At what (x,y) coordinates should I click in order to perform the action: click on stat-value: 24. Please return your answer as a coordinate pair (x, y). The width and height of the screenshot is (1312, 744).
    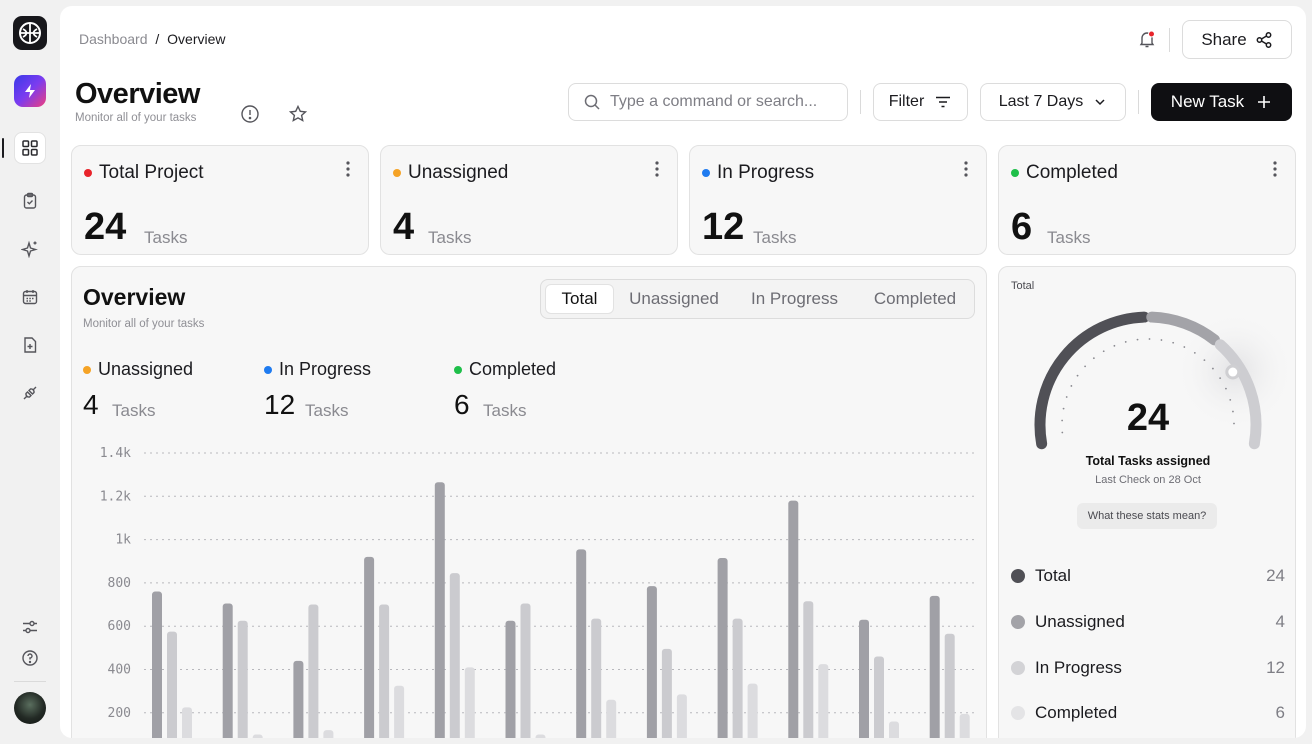
    Looking at the image, I should click on (105, 227).